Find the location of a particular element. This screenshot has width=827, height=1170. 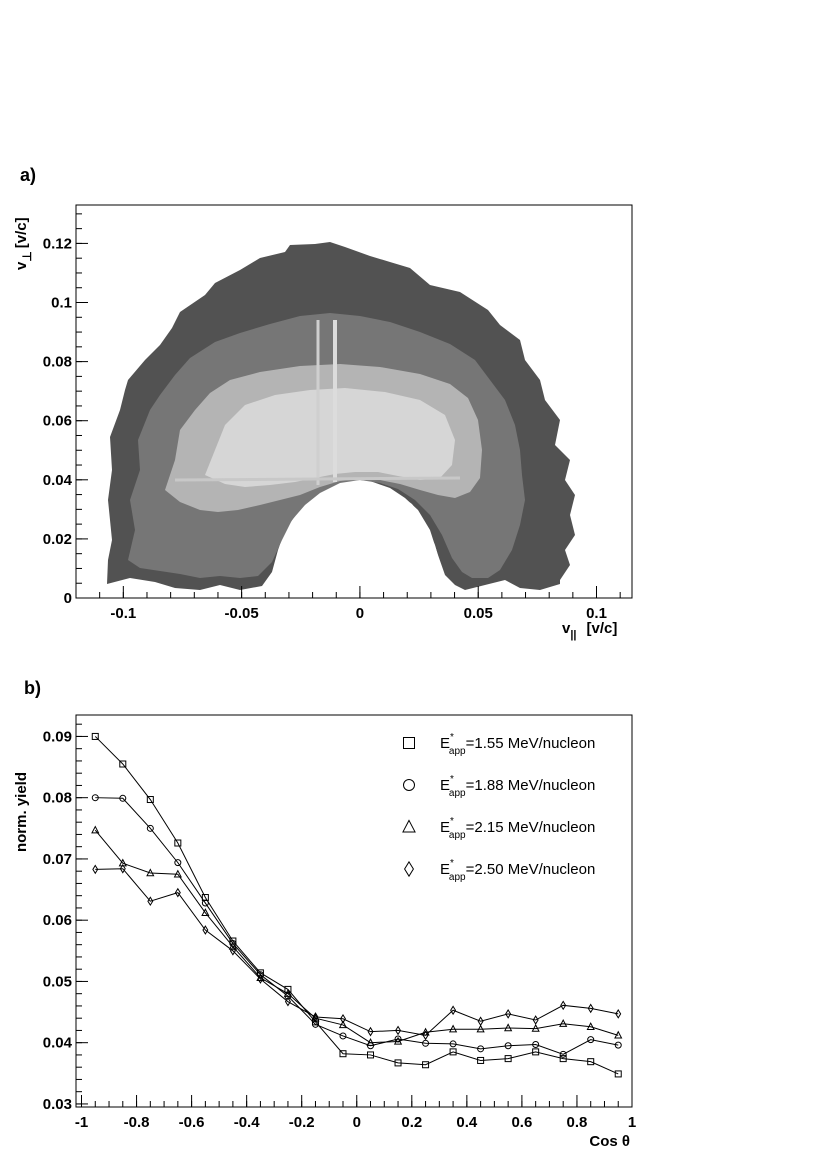

panel-b-xtick-label-9: 0.8 is located at coordinates (577, 1122).